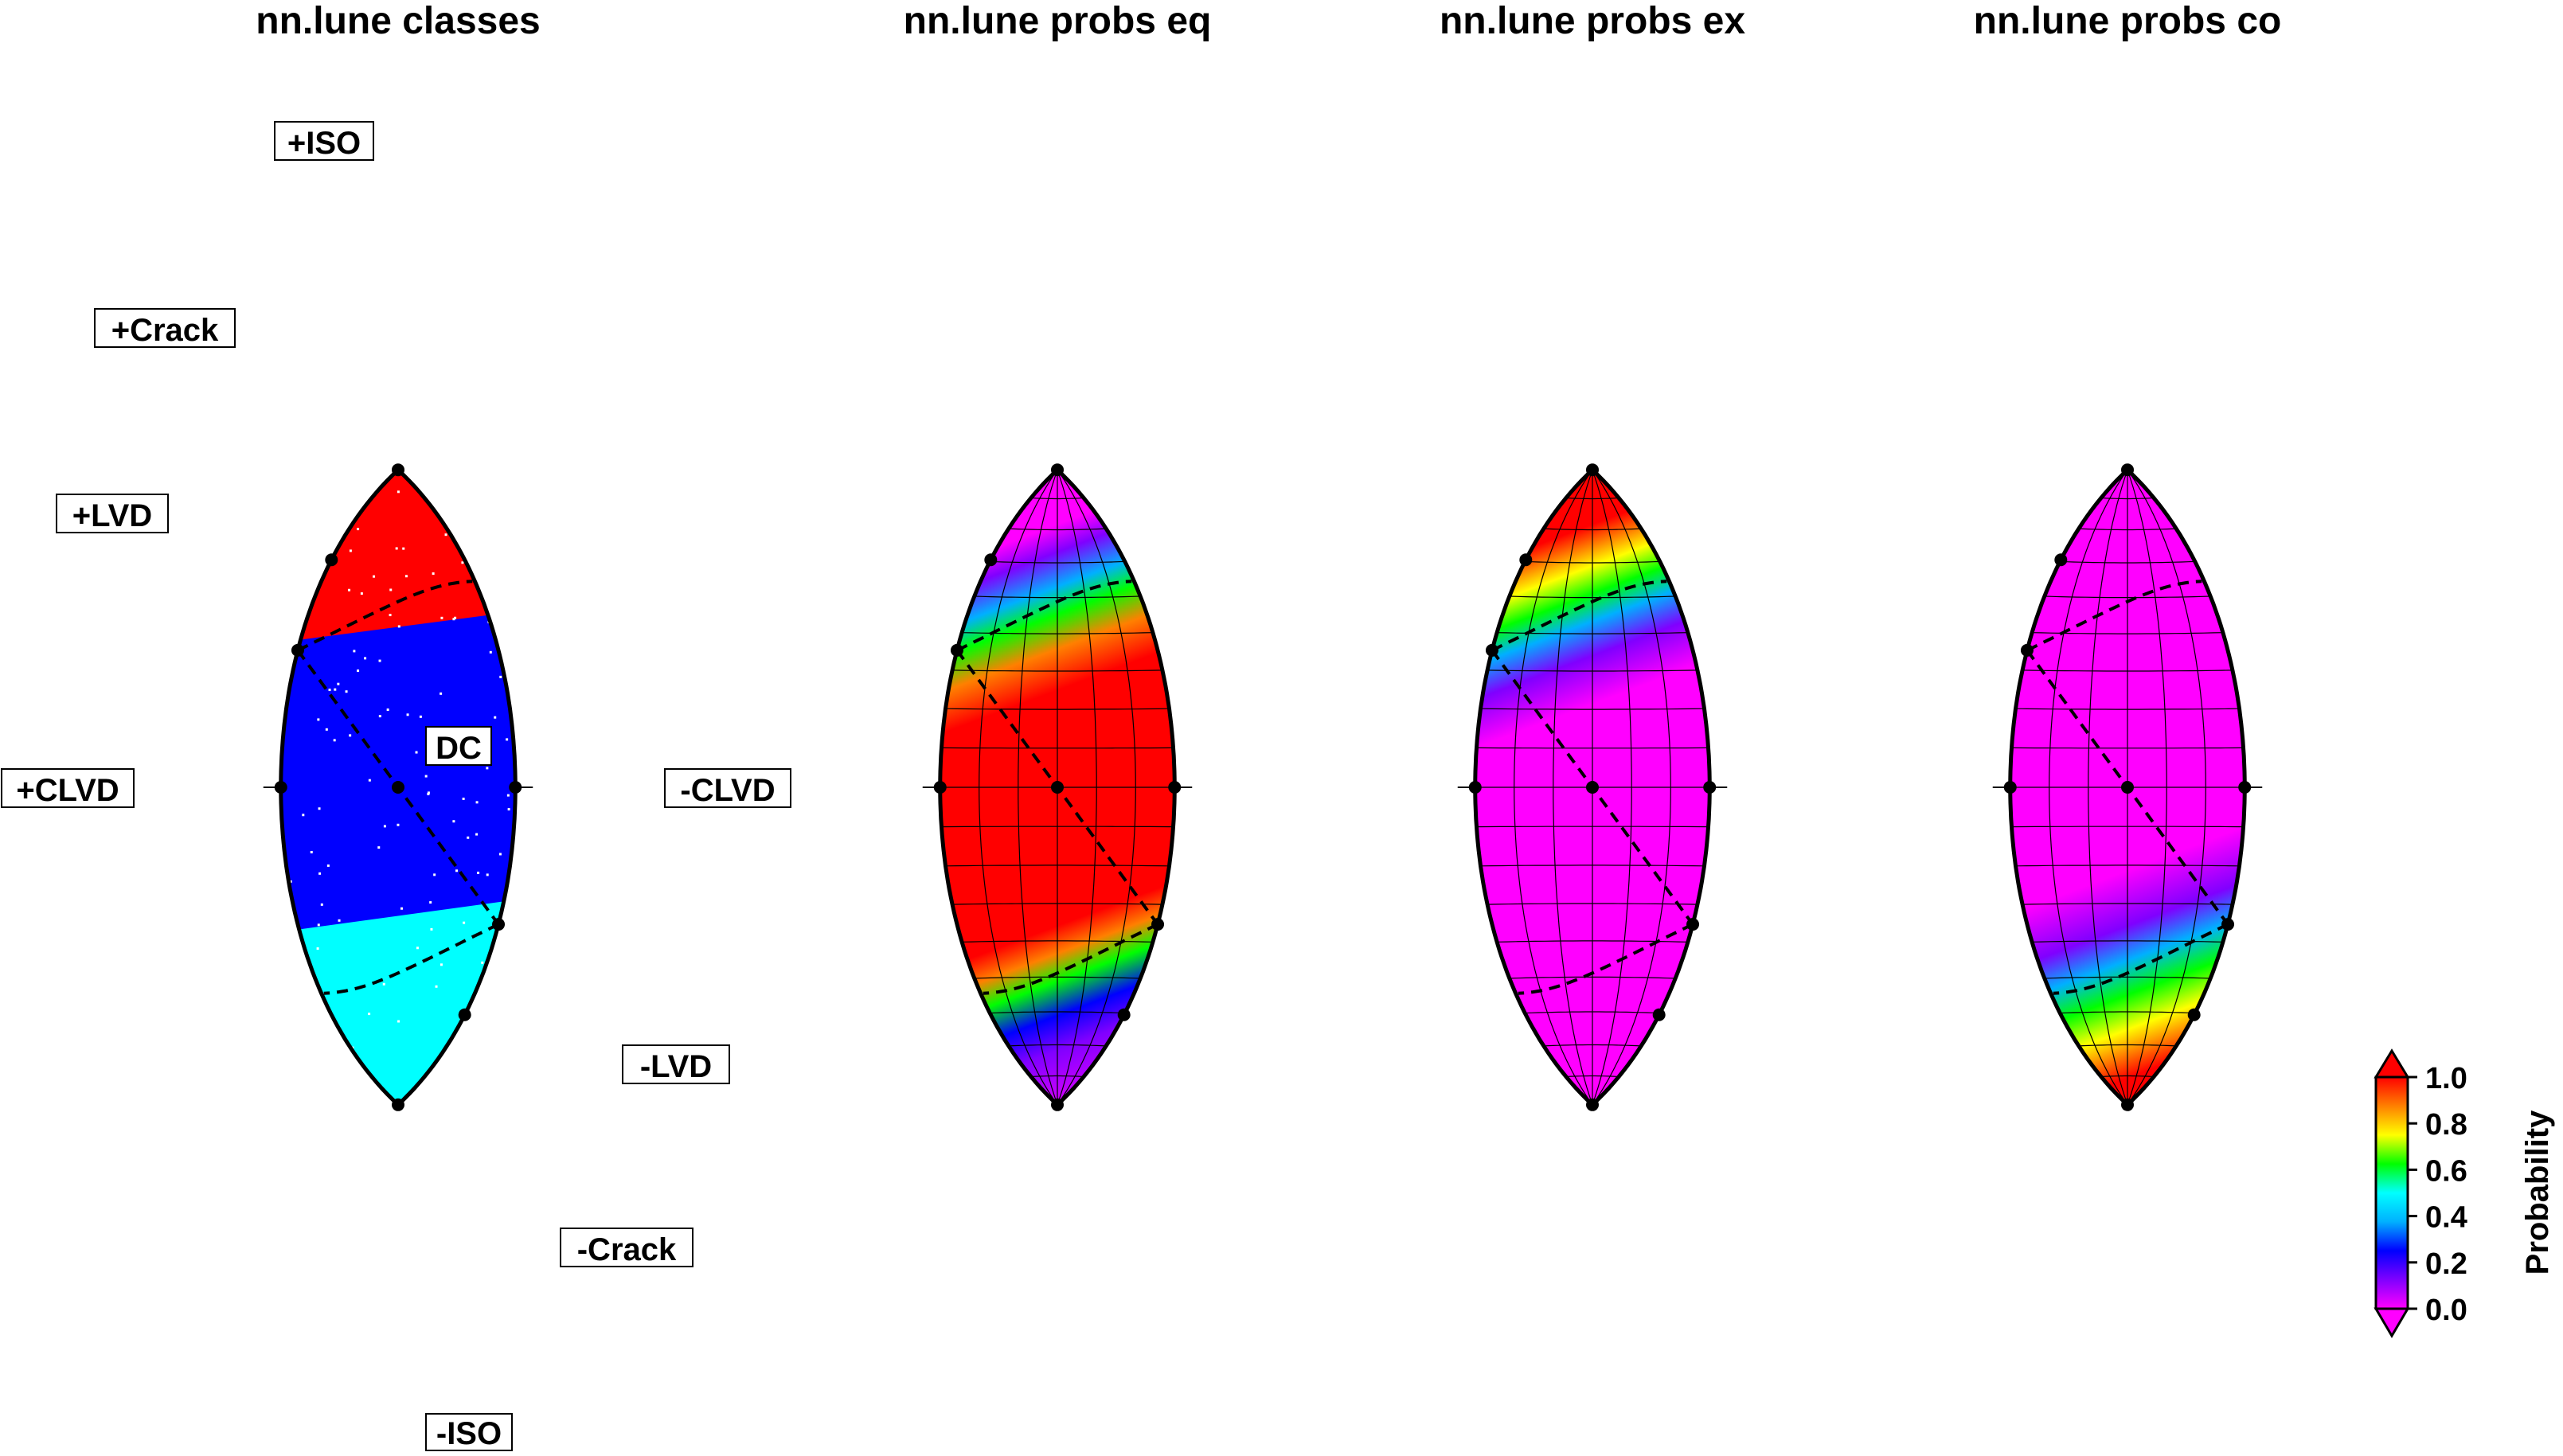 The height and width of the screenshot is (1456, 2563). What do you see at coordinates (2465, 1193) in the screenshot?
I see `colorbar: 0.00.20.40.60.81.0 Probability` at bounding box center [2465, 1193].